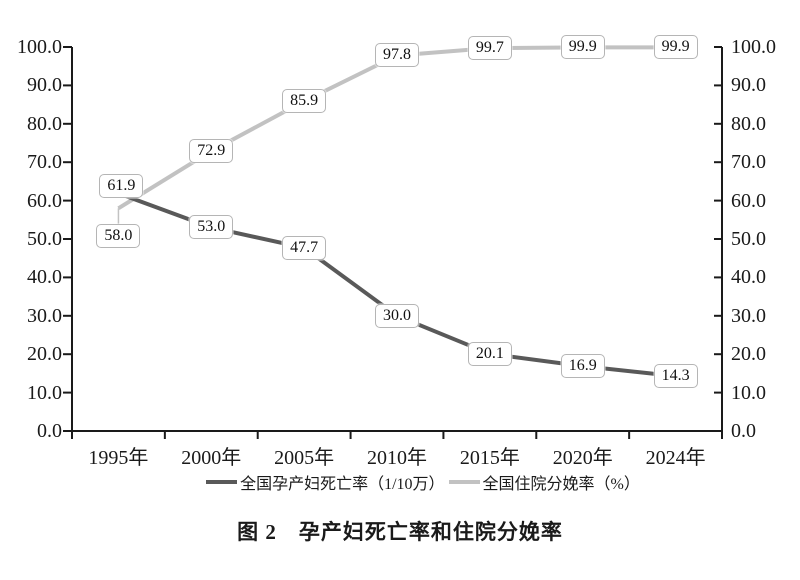 The image size is (800, 580). What do you see at coordinates (342, 484) in the screenshot?
I see `legend-label: 全国孕产妇死亡率（1/10万）` at bounding box center [342, 484].